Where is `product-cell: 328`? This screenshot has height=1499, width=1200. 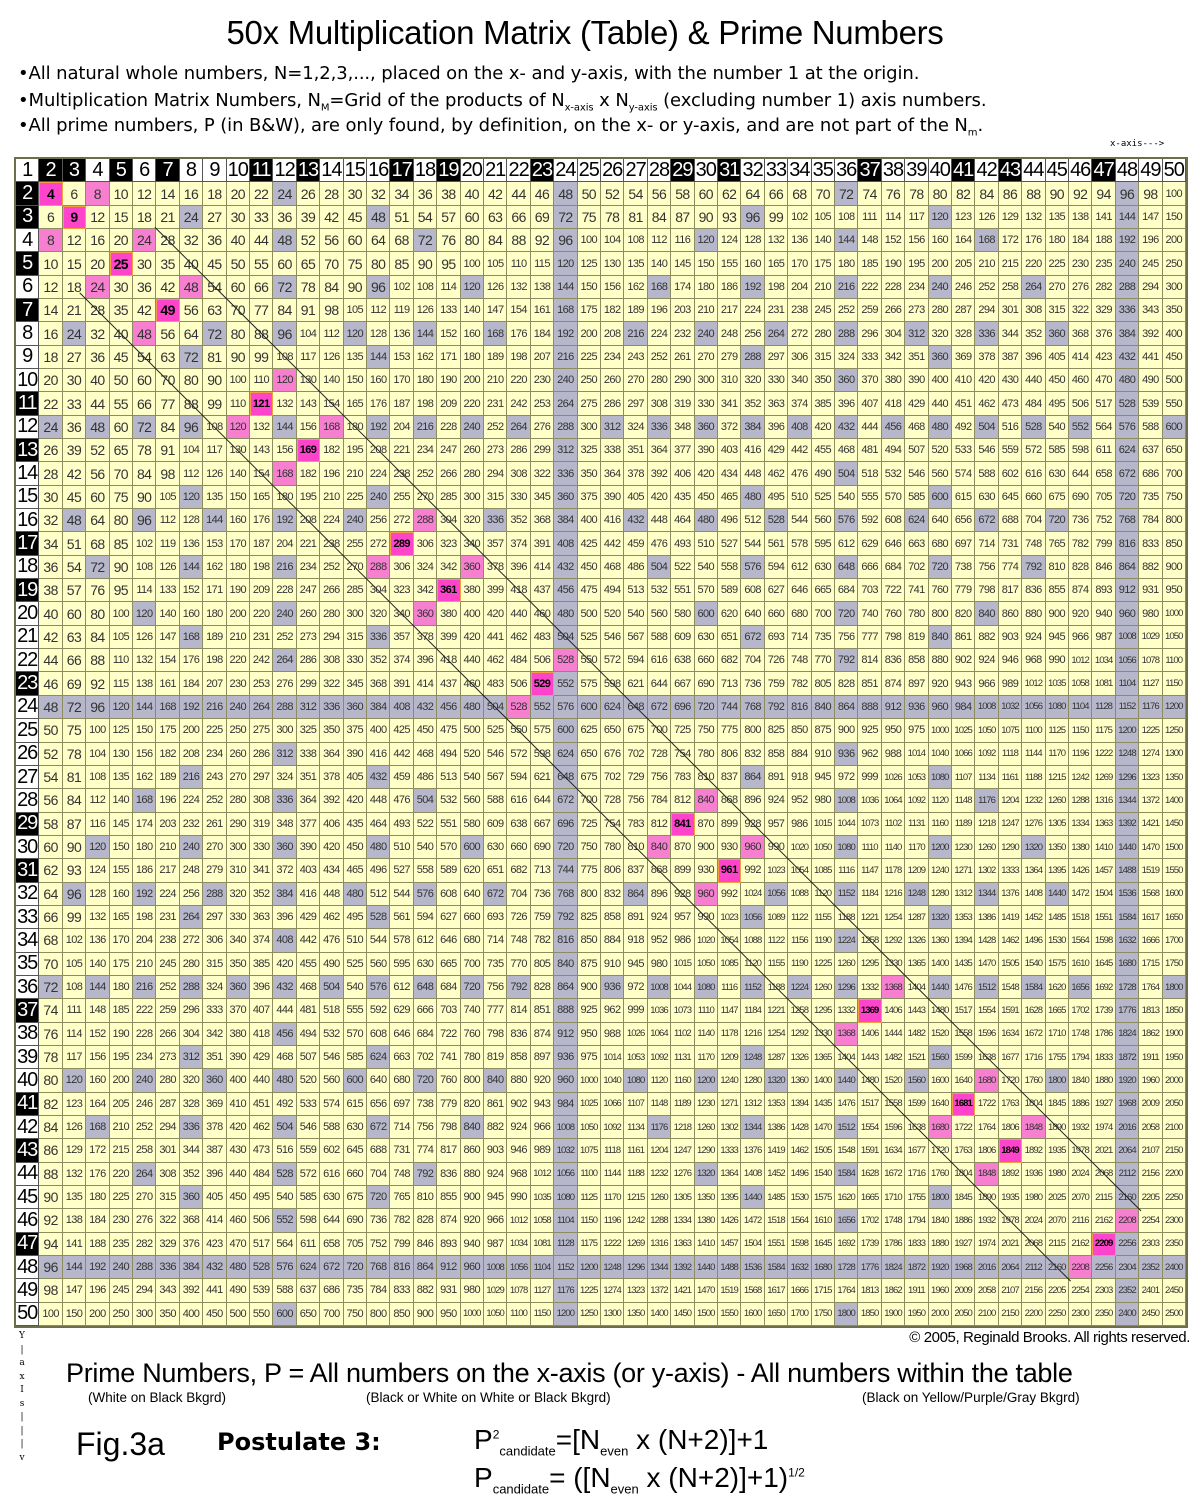
product-cell: 328 is located at coordinates (963, 334).